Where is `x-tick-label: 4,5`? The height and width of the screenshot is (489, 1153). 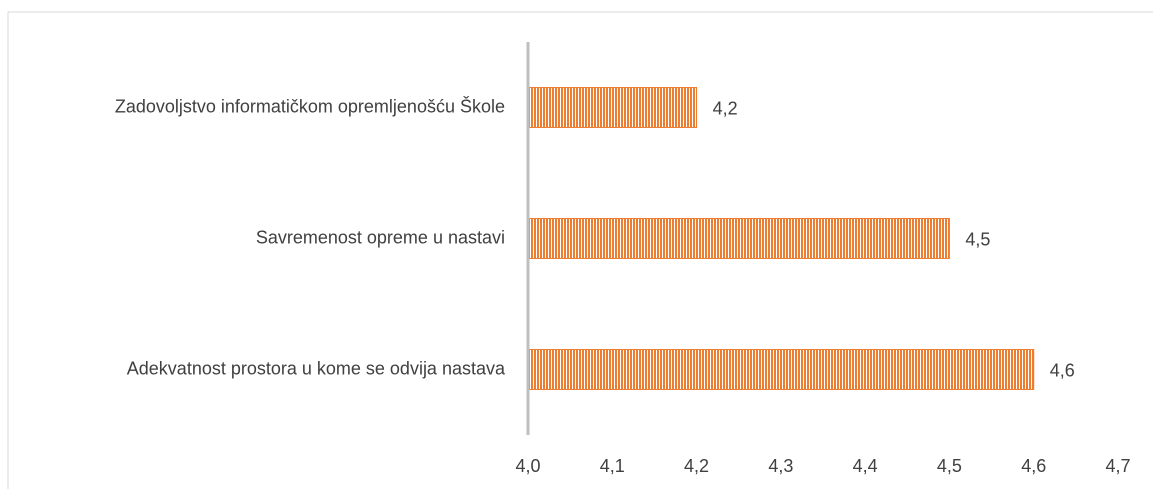 x-tick-label: 4,5 is located at coordinates (949, 466).